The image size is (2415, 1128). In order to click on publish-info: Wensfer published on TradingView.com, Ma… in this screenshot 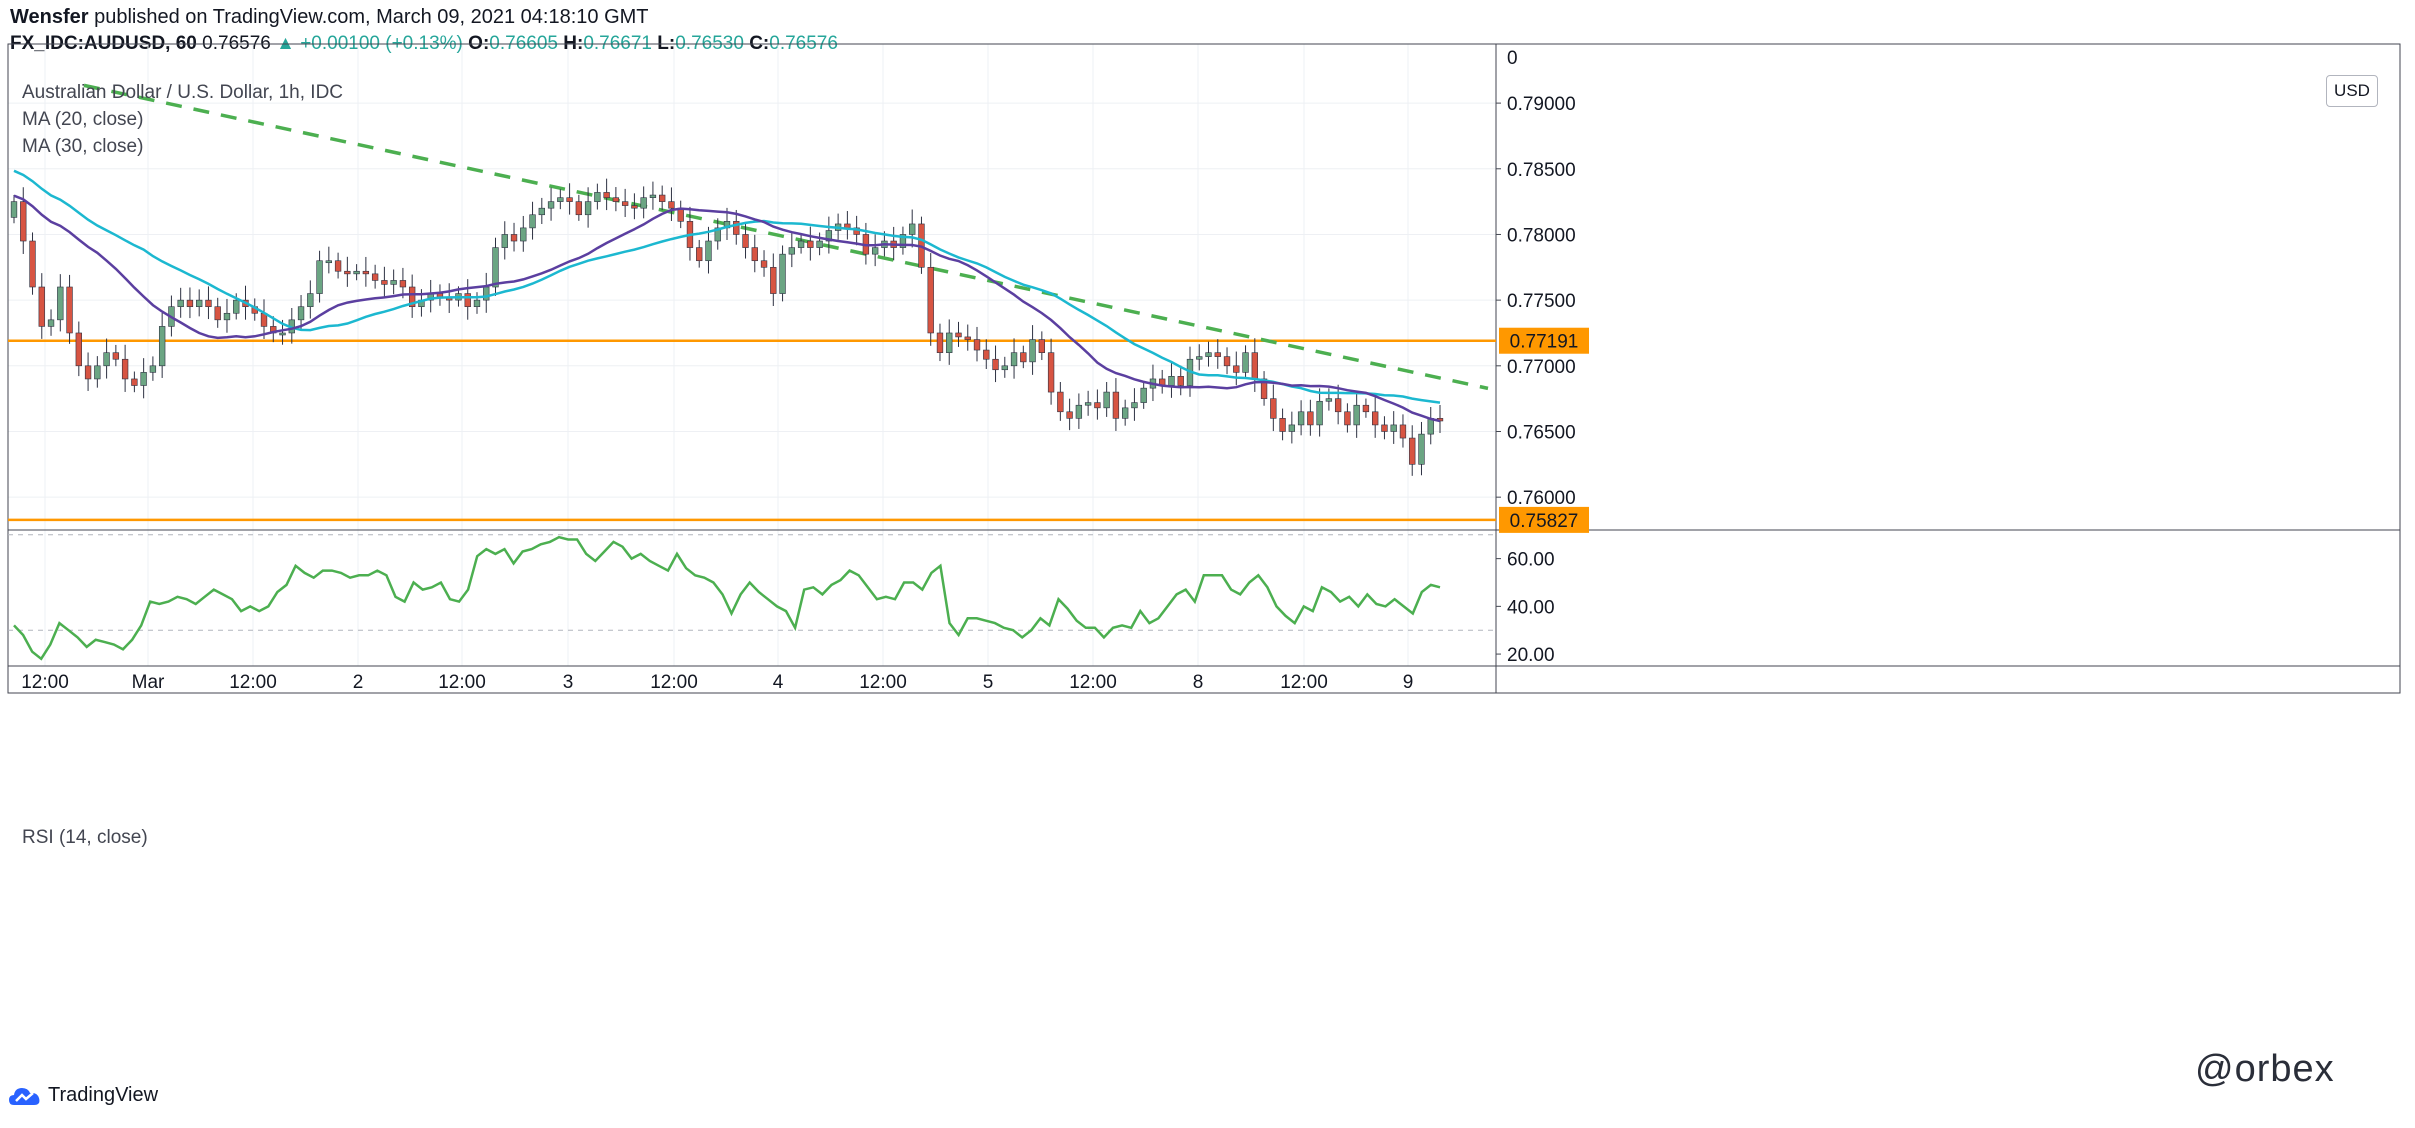, I will do `click(329, 17)`.